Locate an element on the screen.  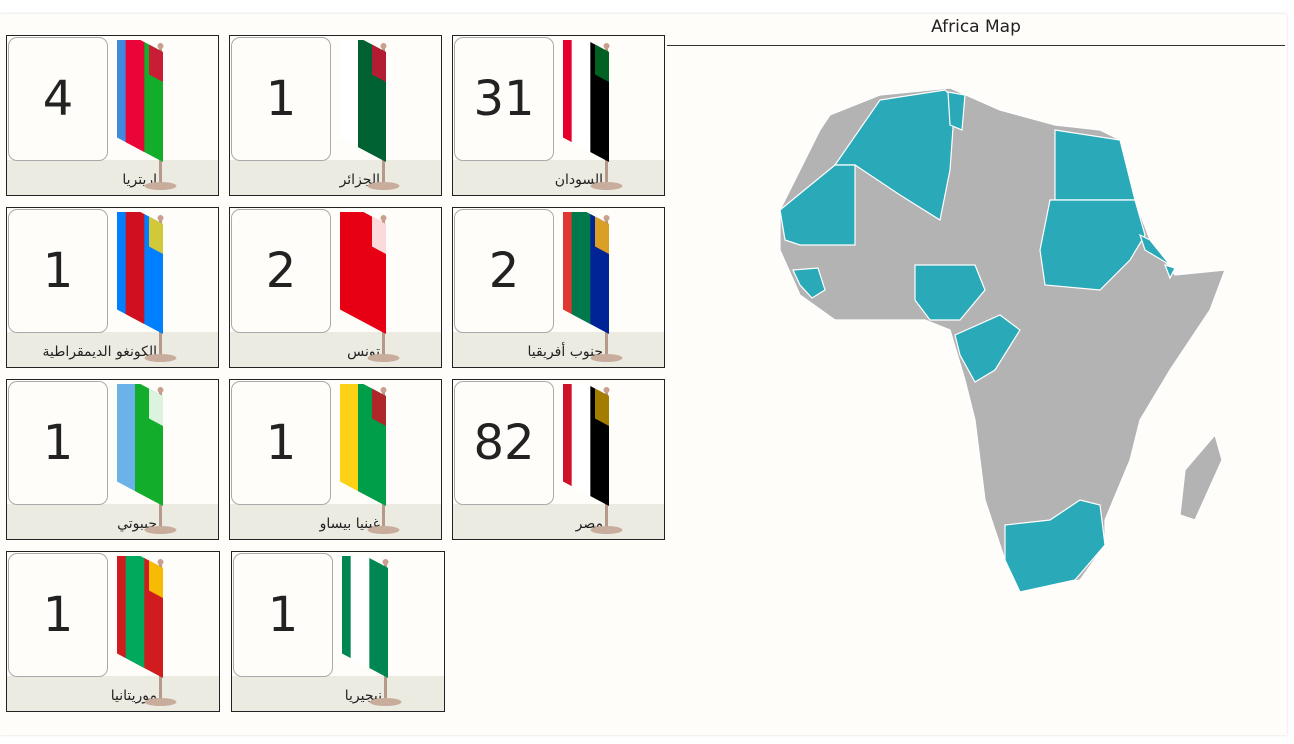
count-value: 4 is located at coordinates (58, 99).